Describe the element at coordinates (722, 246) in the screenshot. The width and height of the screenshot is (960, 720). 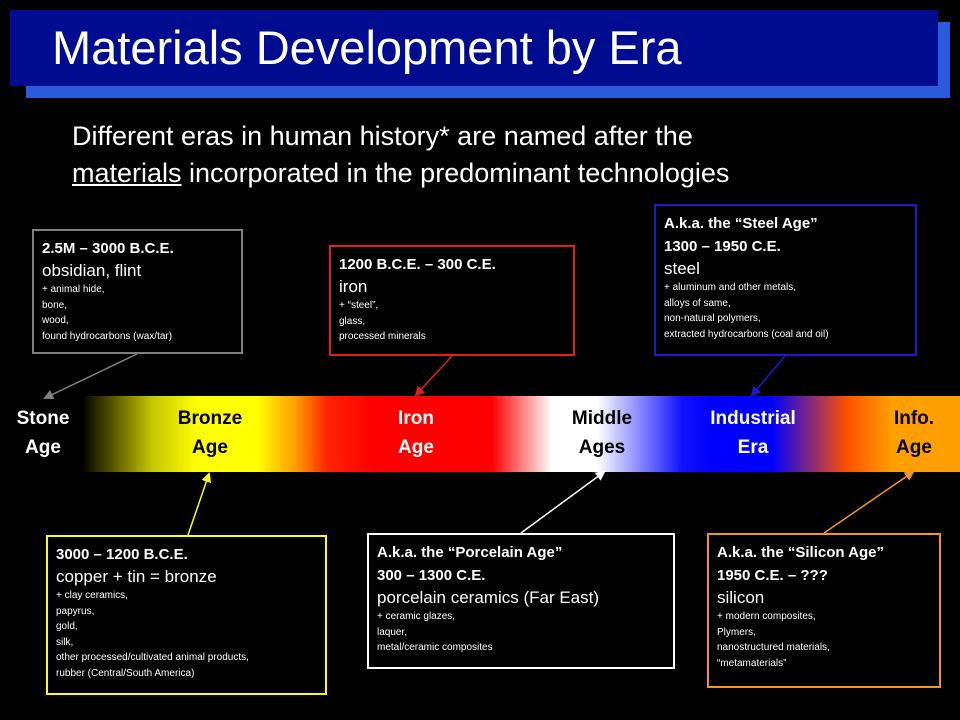
I see `callout-dates: 1300 – 1950 C.E.` at that location.